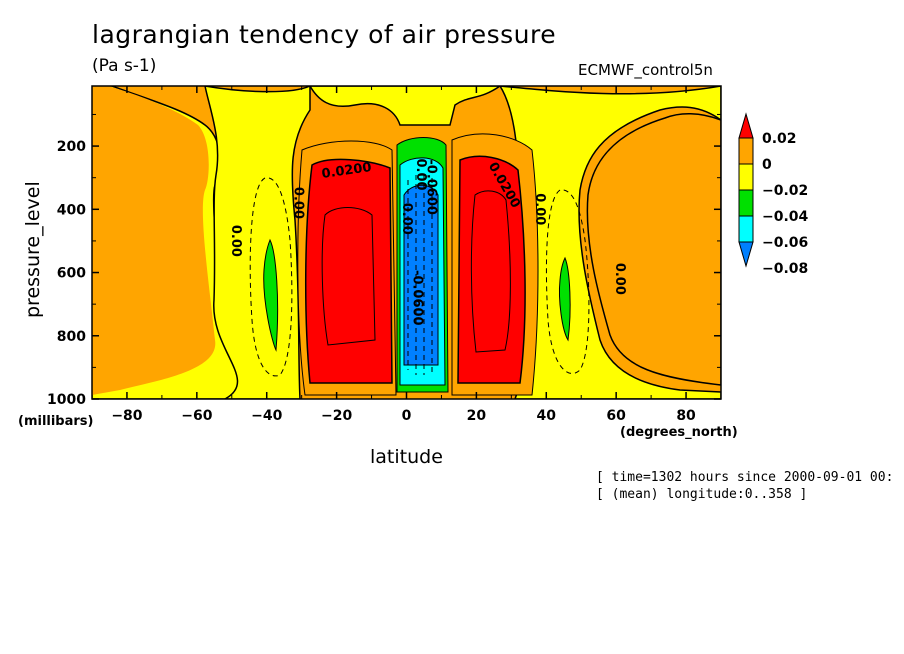 The height and width of the screenshot is (654, 904). I want to click on y-axis-units: (millibars), so click(56, 421).